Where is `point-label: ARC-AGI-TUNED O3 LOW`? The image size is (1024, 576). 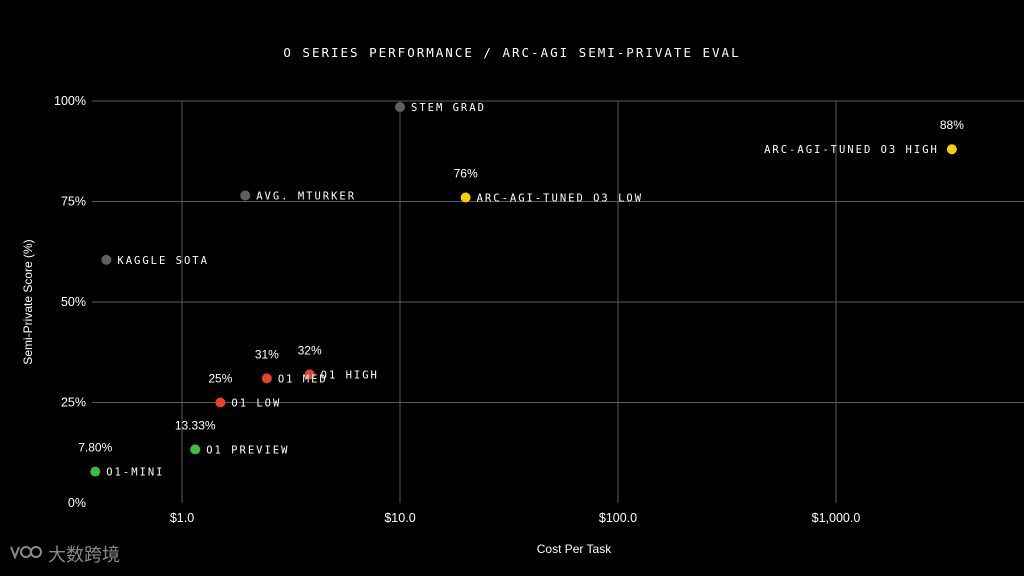
point-label: ARC-AGI-TUNED O3 LOW is located at coordinates (560, 198).